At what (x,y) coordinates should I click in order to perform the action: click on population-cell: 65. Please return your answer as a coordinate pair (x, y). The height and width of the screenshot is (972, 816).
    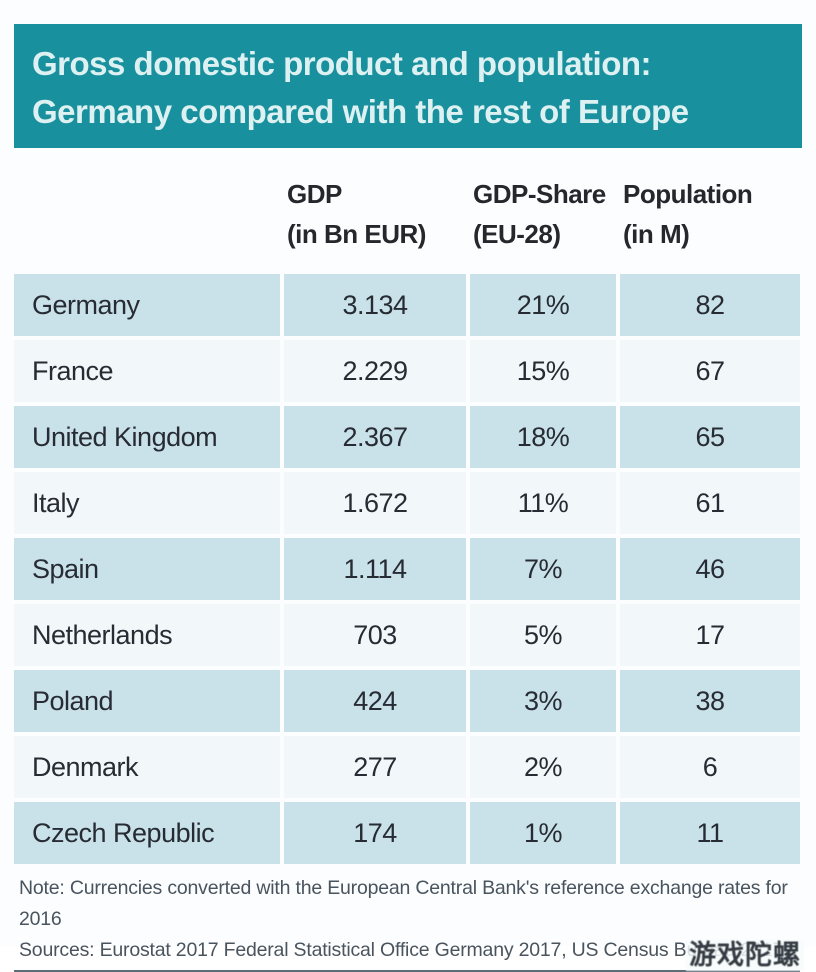
    Looking at the image, I should click on (710, 437).